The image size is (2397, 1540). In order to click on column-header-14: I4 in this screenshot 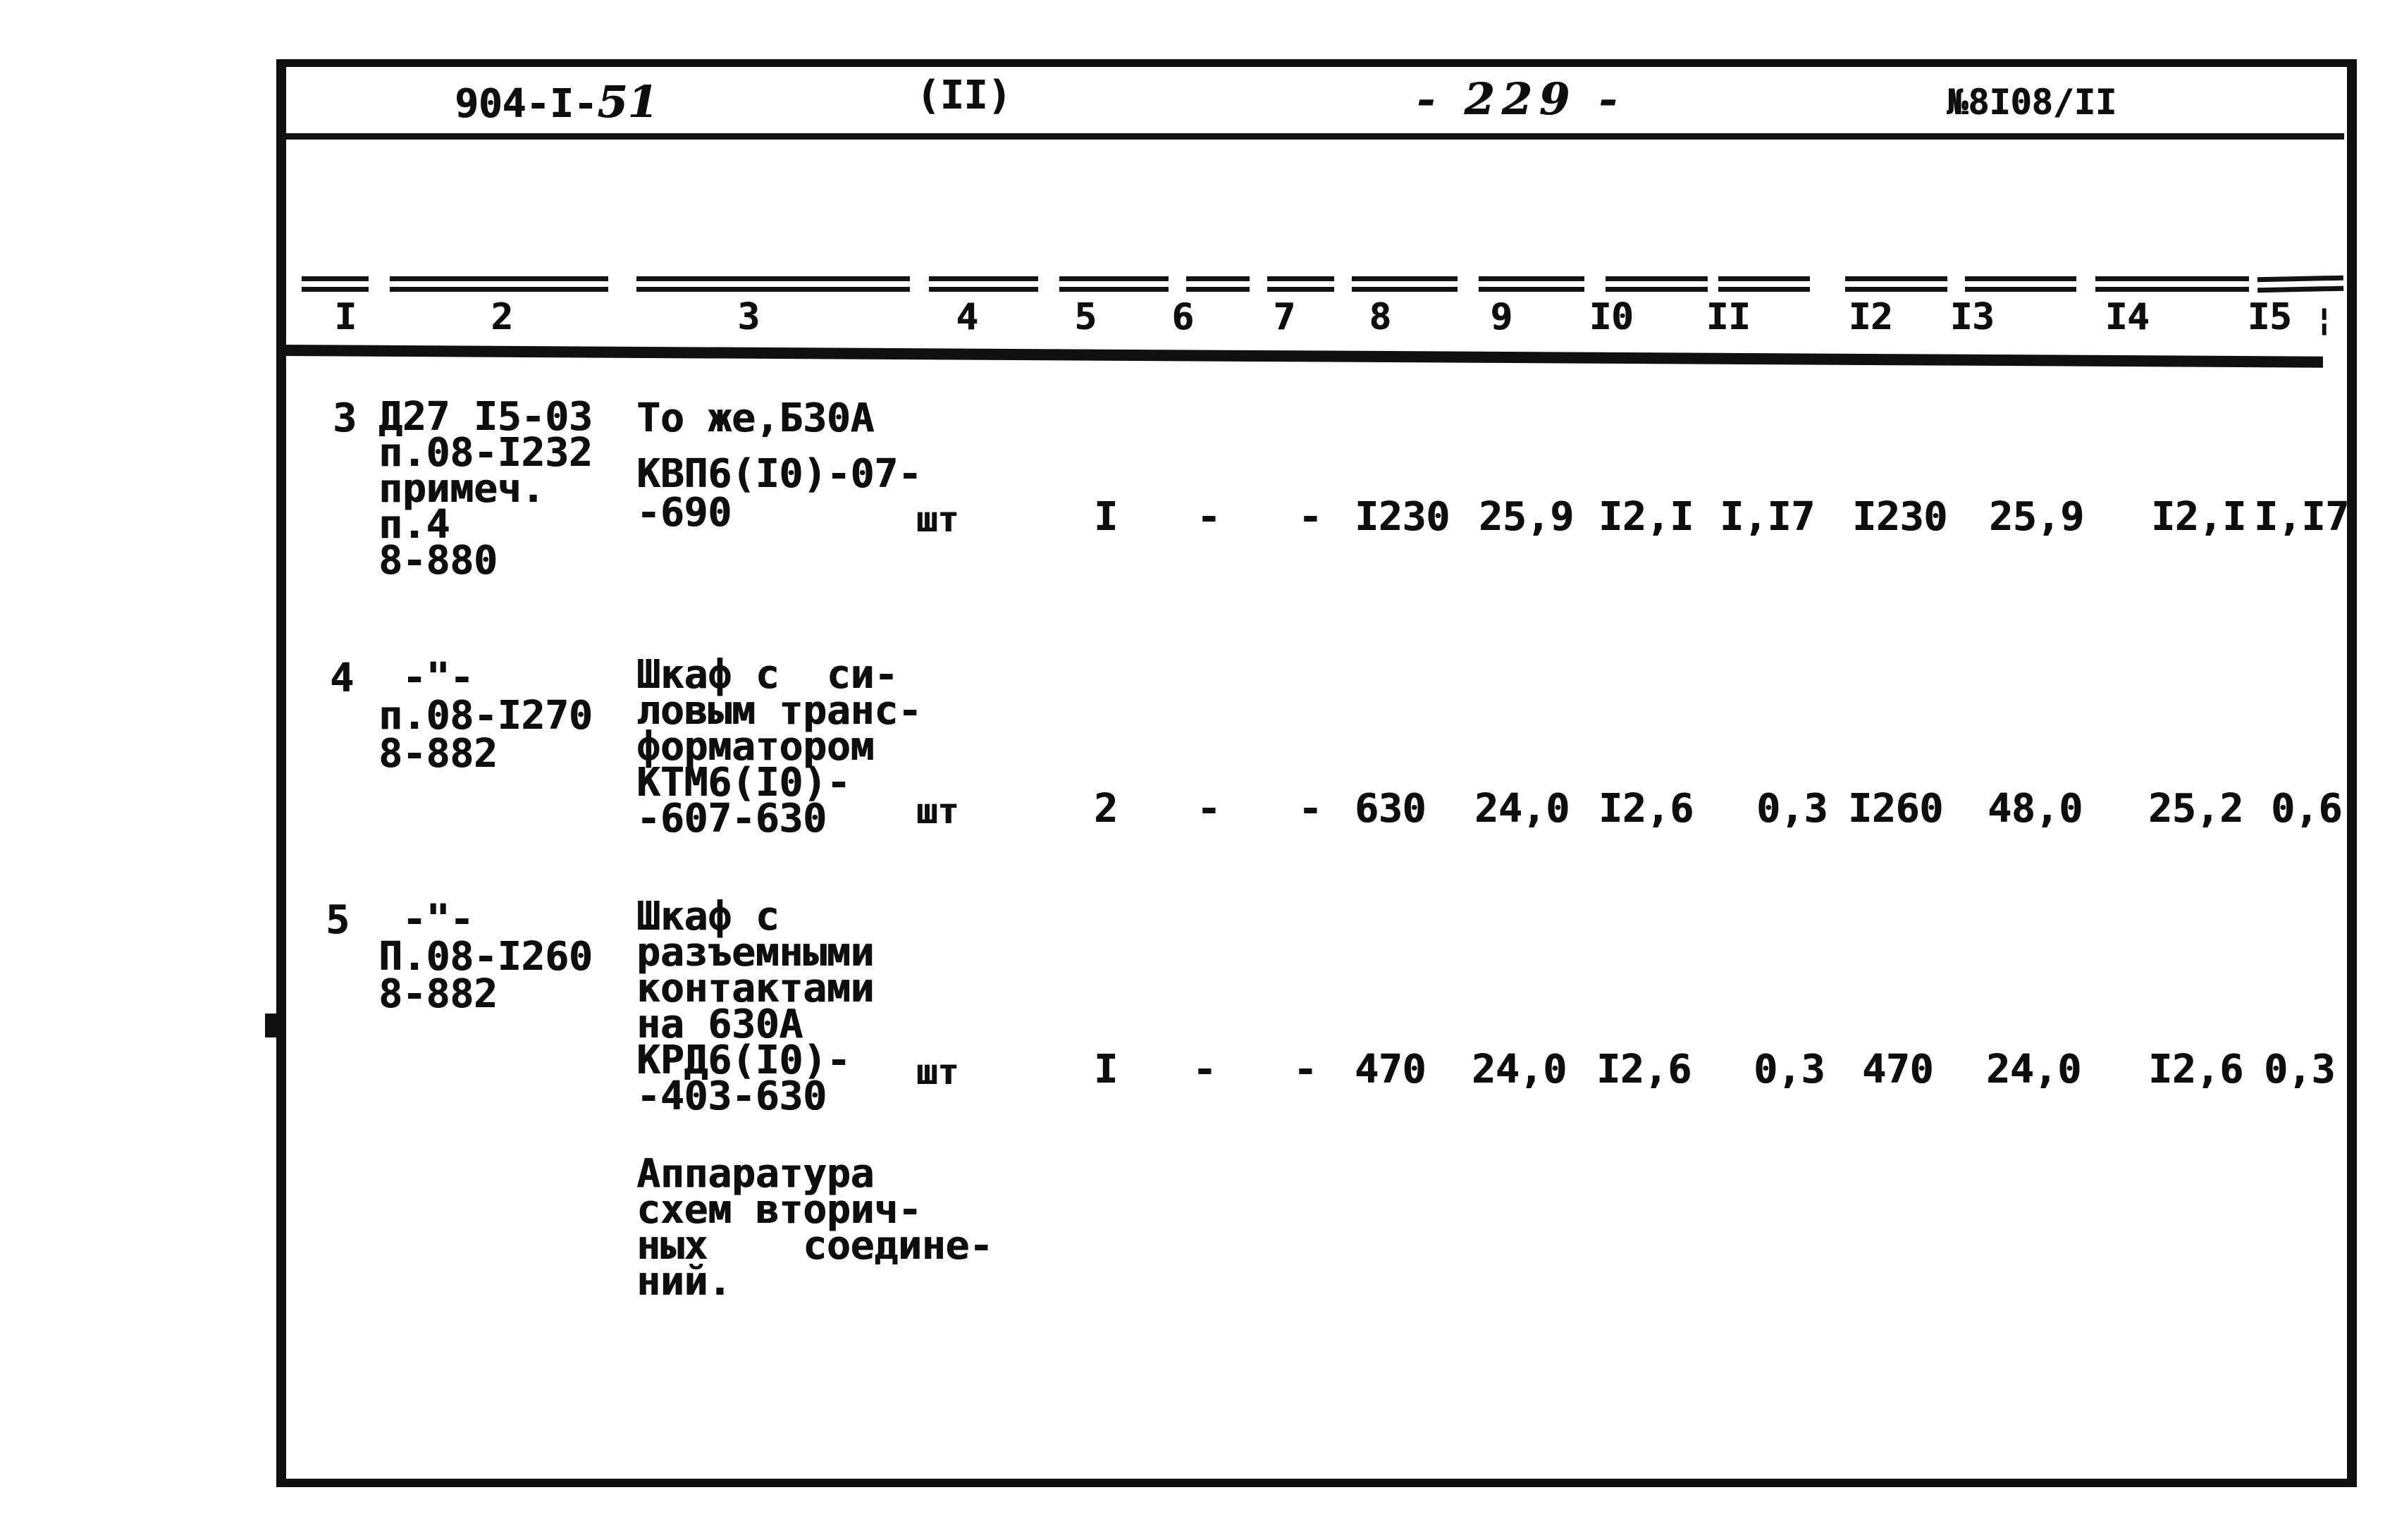, I will do `click(2127, 317)`.